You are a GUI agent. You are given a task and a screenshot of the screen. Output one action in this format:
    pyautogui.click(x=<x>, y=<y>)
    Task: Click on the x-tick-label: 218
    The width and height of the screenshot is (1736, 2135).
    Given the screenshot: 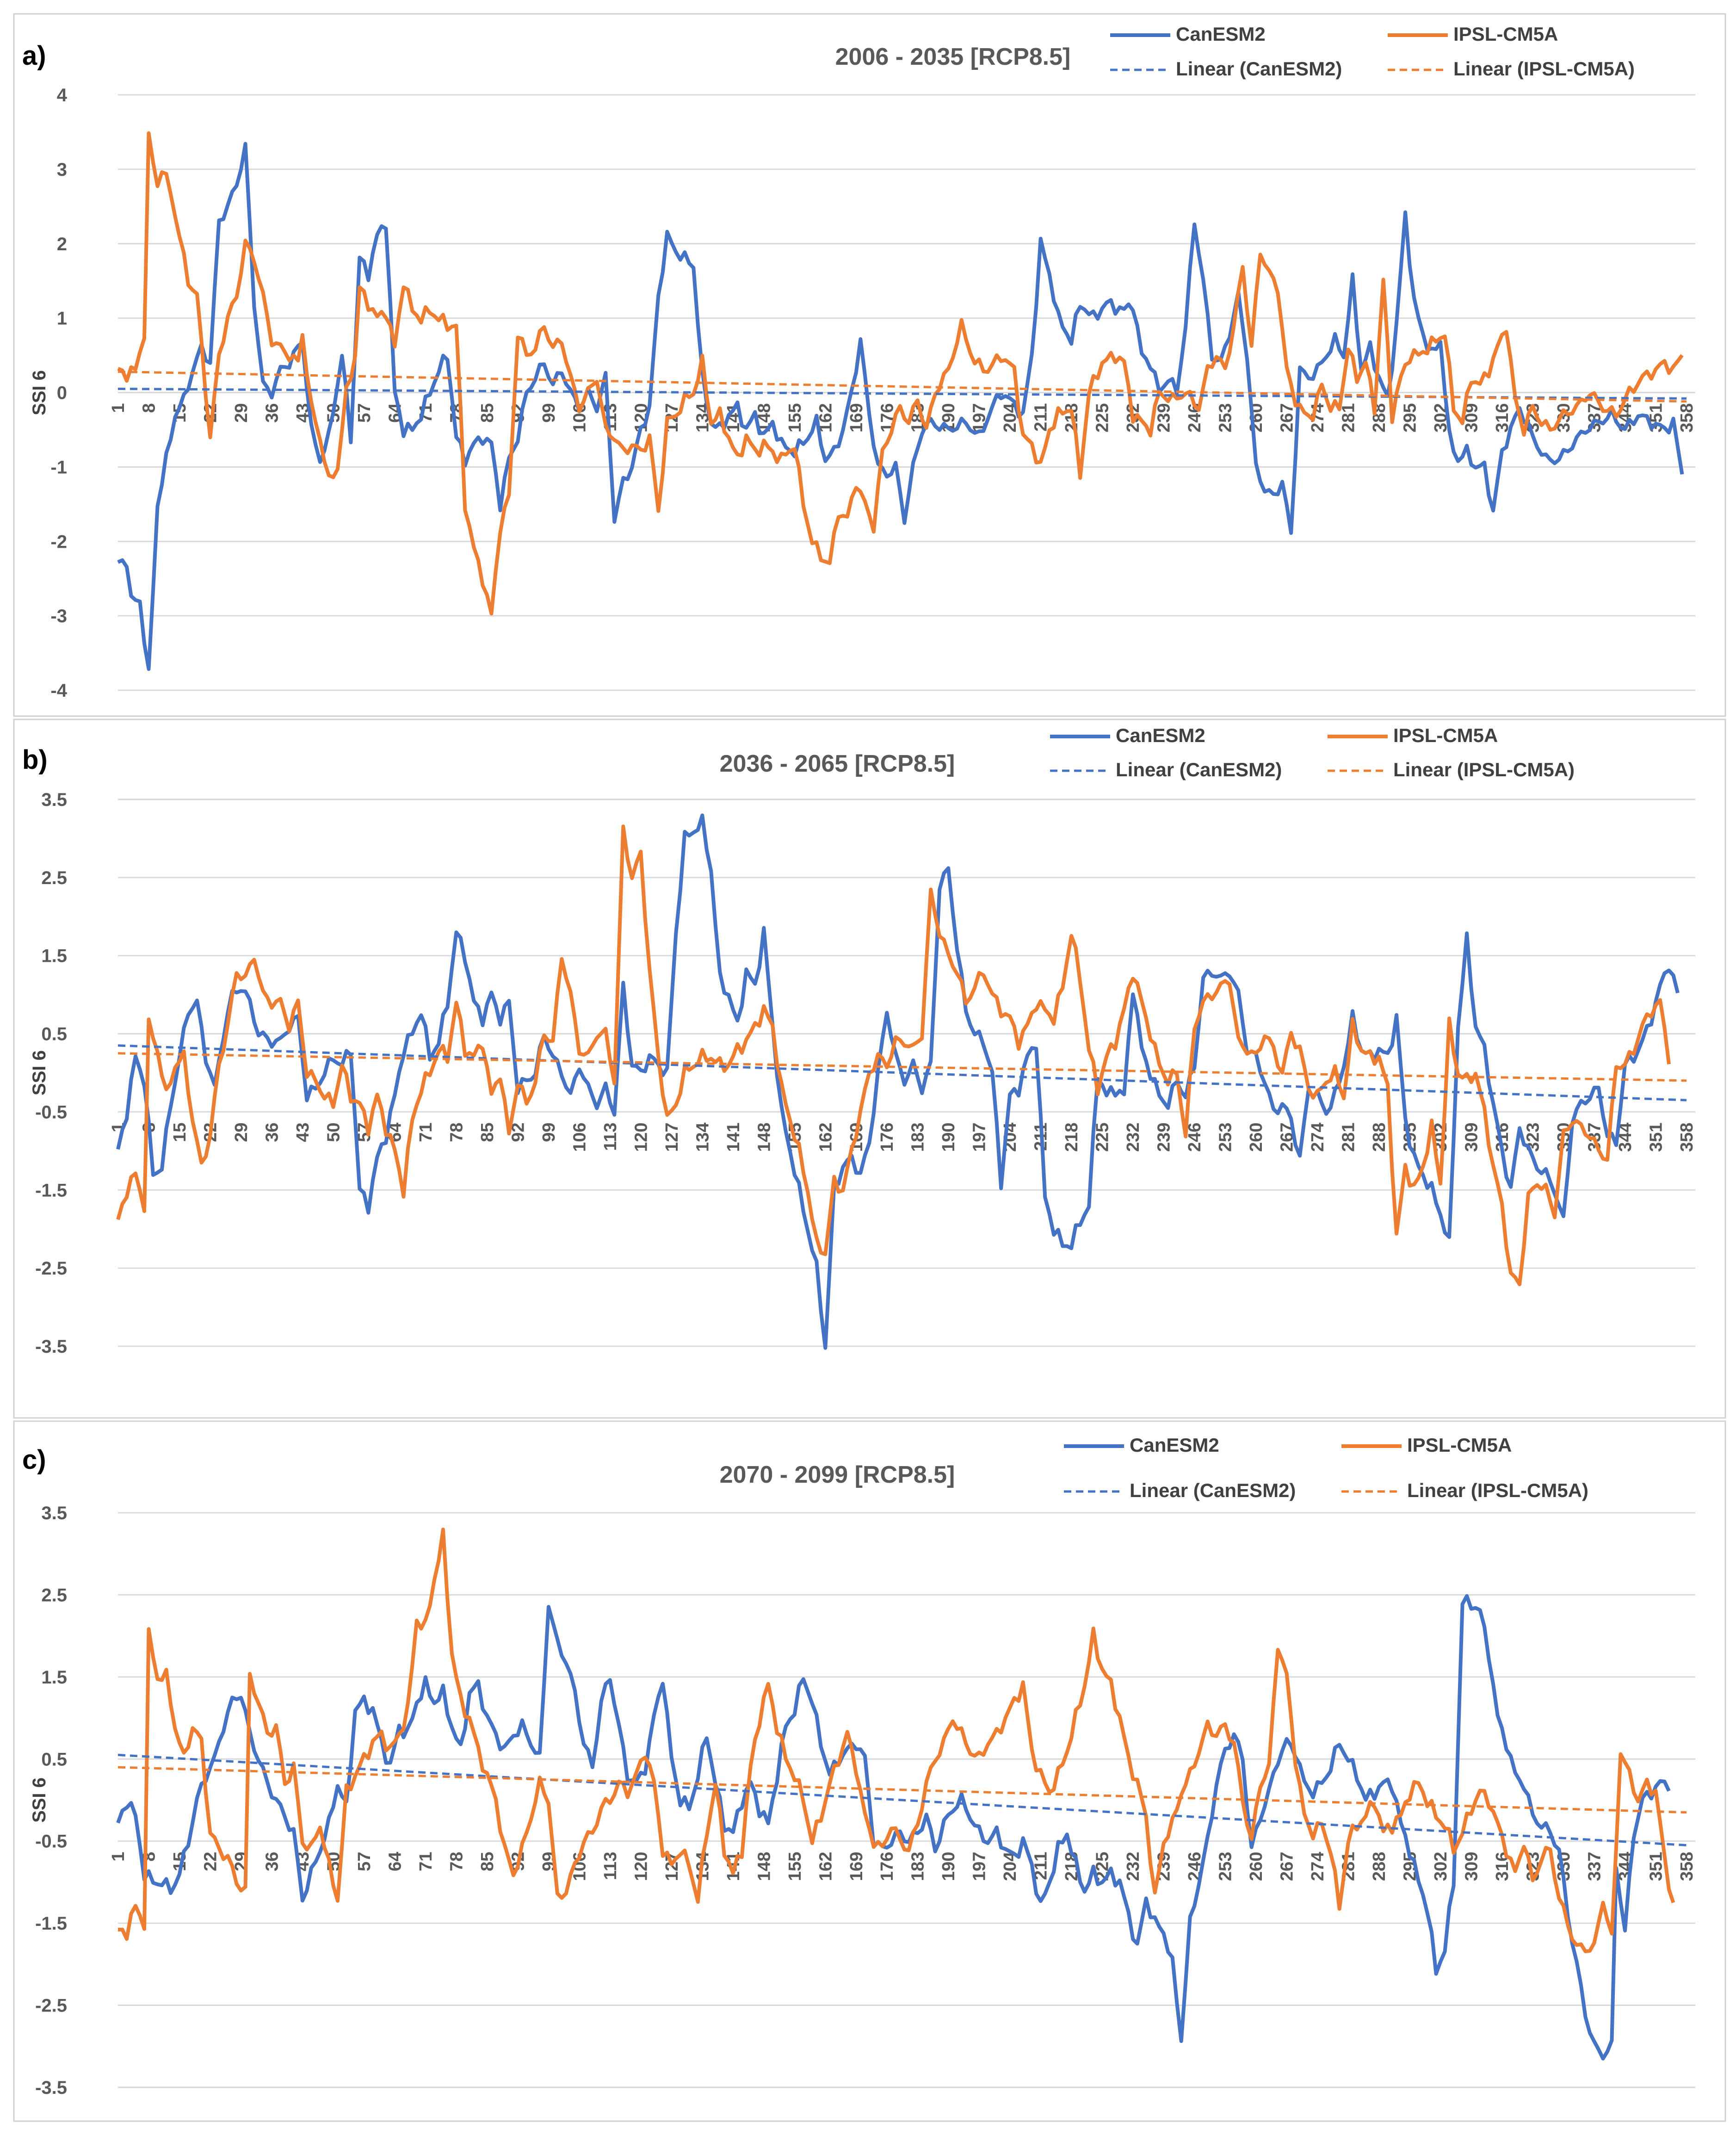 What is the action you would take?
    pyautogui.click(x=1071, y=1136)
    